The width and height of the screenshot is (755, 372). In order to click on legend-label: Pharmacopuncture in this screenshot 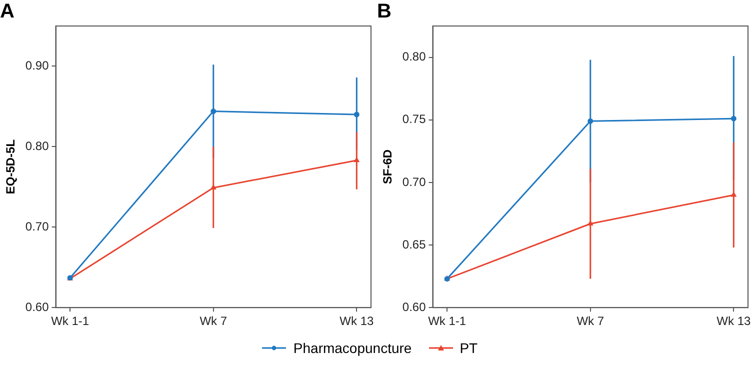, I will do `click(352, 348)`.